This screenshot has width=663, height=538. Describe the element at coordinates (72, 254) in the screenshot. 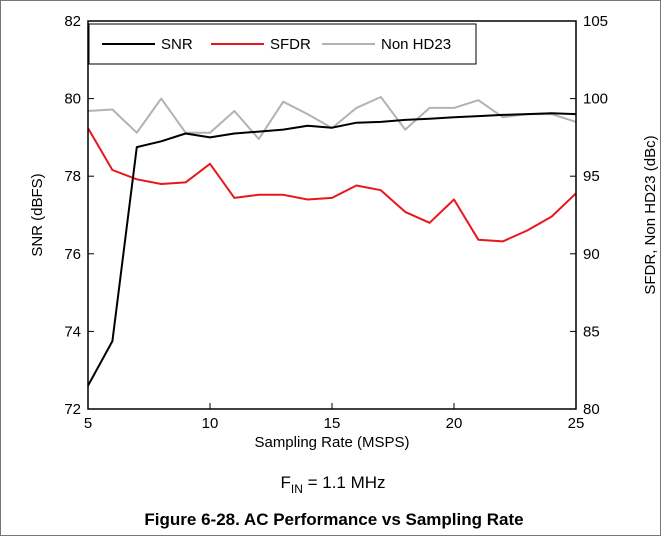

I see `y-tick-label: 76` at that location.